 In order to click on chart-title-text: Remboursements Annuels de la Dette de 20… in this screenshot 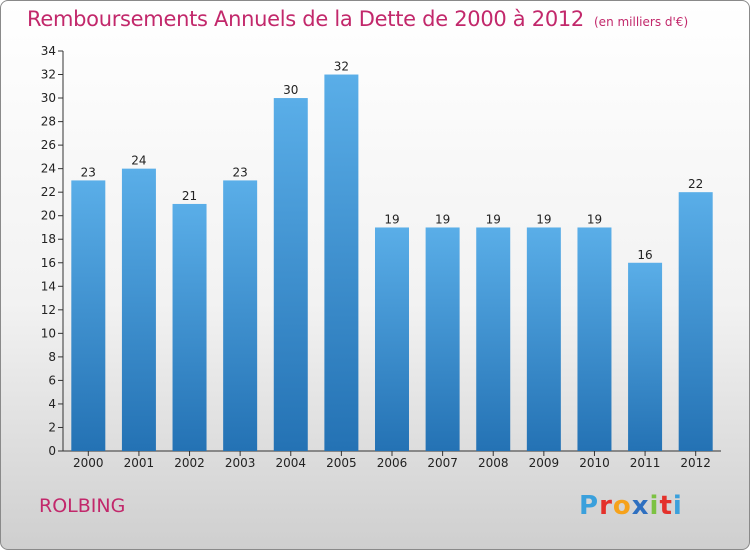, I will do `click(305, 19)`.